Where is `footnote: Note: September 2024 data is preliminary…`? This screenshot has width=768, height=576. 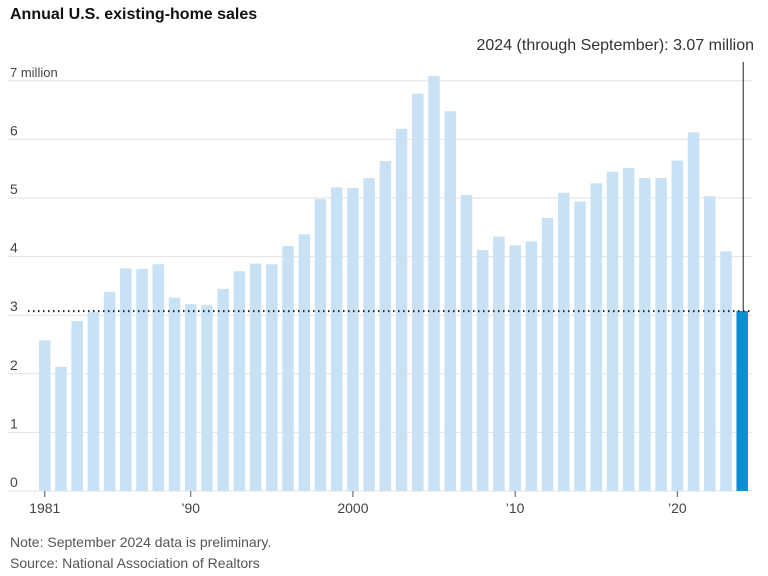
footnote: Note: September 2024 data is preliminary… is located at coordinates (141, 542).